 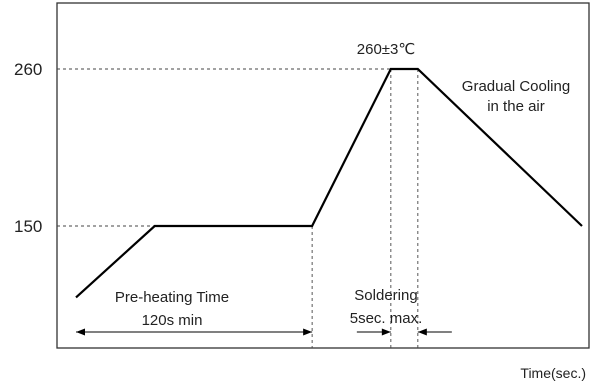 I want to click on solder-arrow-right-head, so click(x=422, y=332).